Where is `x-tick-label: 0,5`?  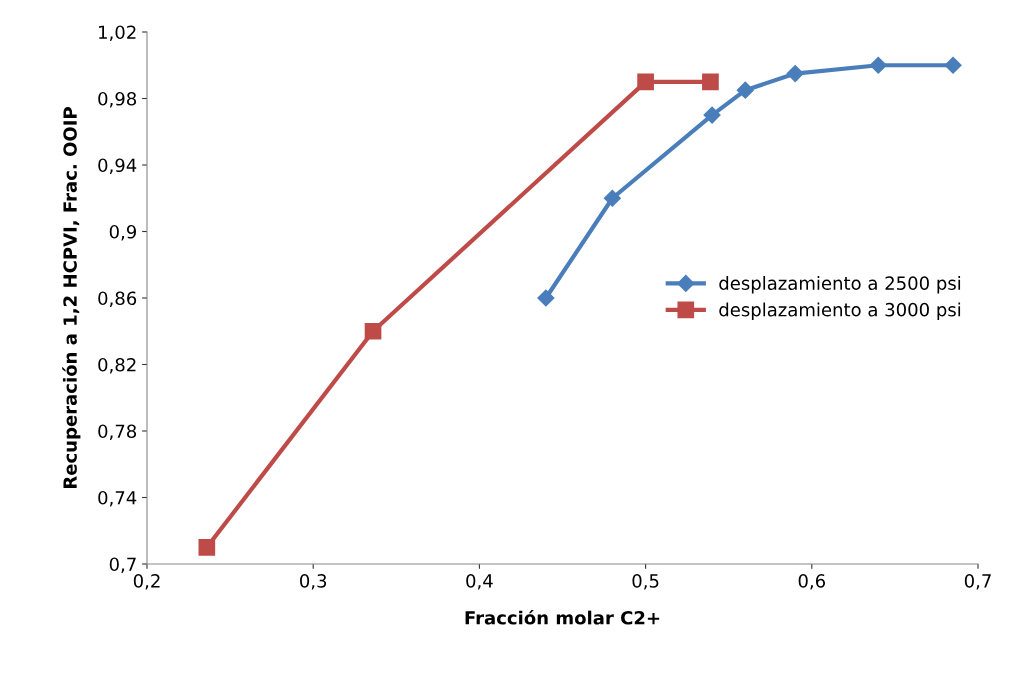 x-tick-label: 0,5 is located at coordinates (645, 582).